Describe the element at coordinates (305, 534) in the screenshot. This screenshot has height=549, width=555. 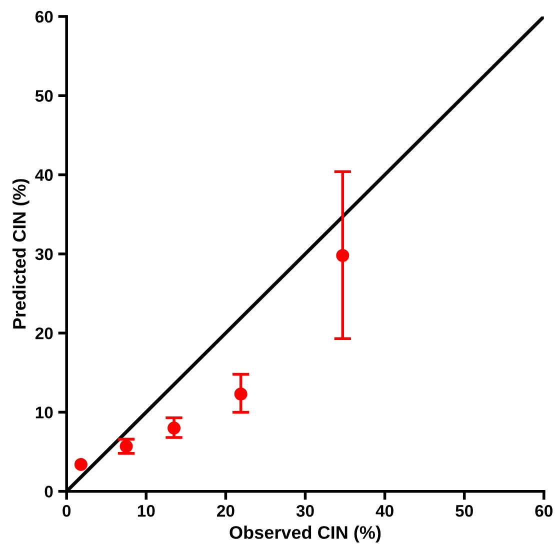
I see `x-axis-title: Observed CIN (%)` at that location.